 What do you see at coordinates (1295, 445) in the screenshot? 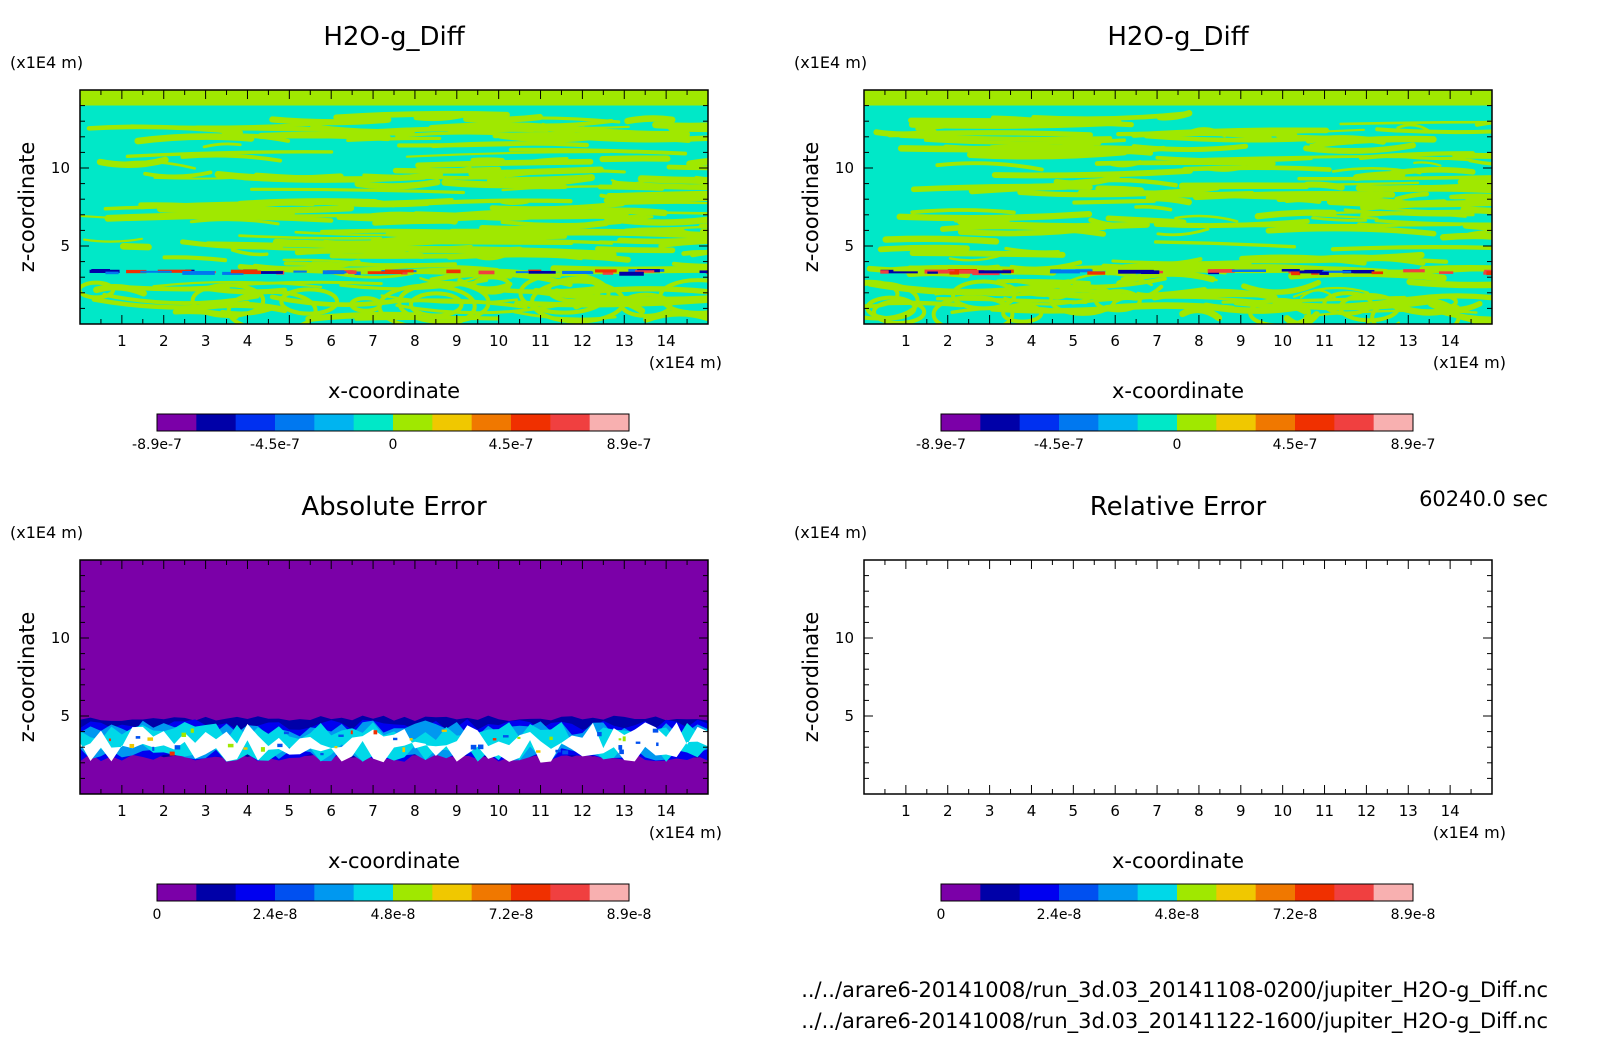
I see `colorbar-tick-label: 4.5e-7` at bounding box center [1295, 445].